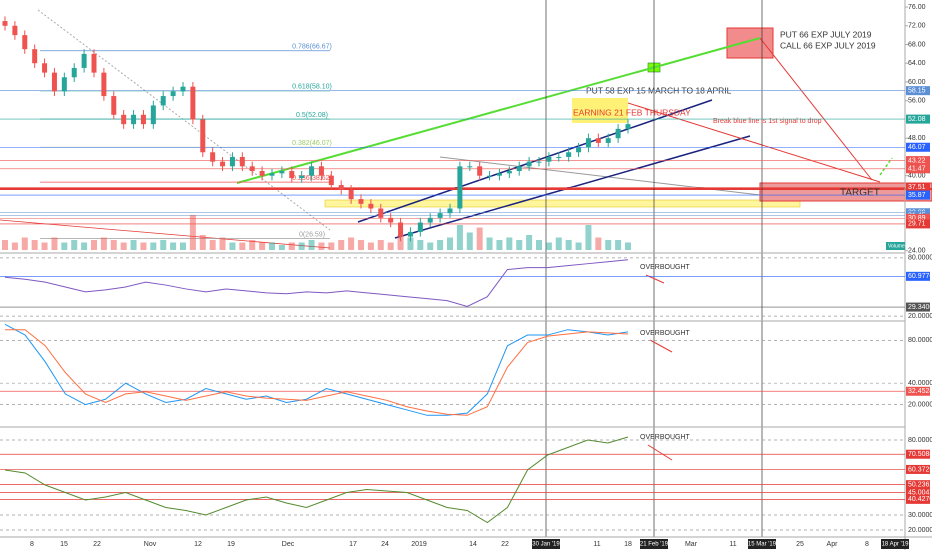 The image size is (932, 550). What do you see at coordinates (184, 120) in the screenshot?
I see `fib-diagonal` at bounding box center [184, 120].